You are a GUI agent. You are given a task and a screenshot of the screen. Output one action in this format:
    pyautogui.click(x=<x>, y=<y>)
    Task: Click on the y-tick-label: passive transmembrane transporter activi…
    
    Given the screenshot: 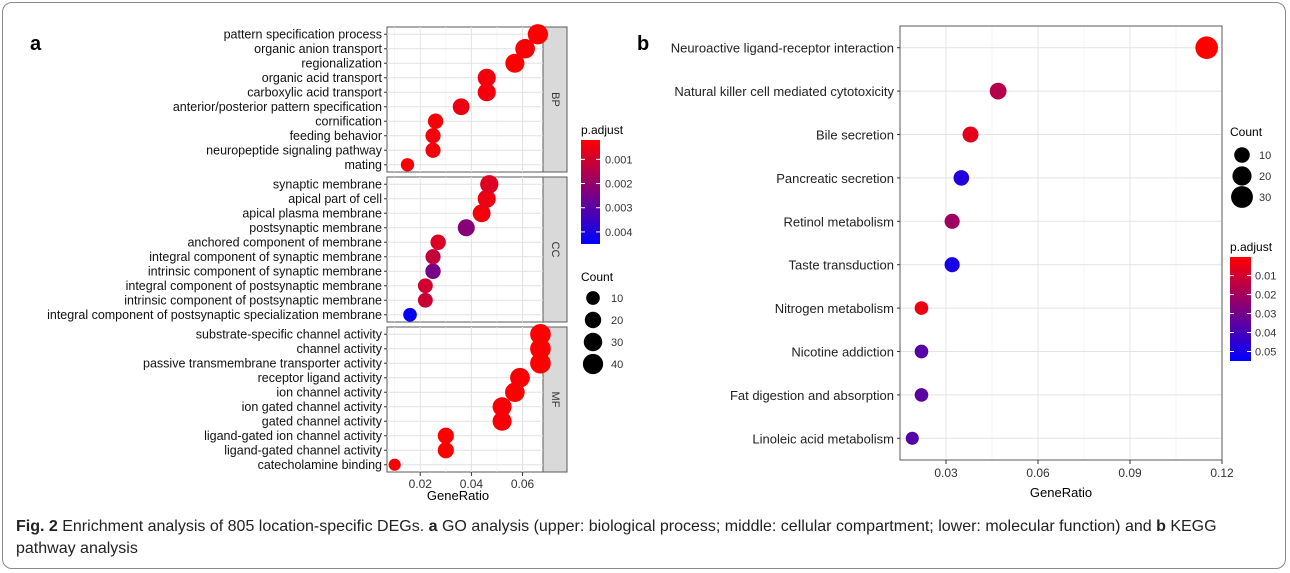 What is the action you would take?
    pyautogui.click(x=263, y=363)
    